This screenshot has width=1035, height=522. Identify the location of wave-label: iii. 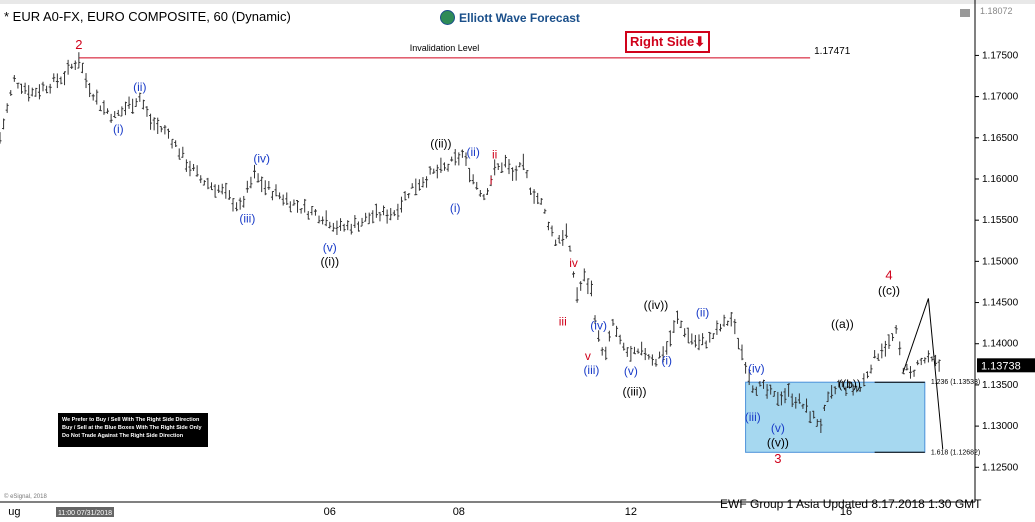
(563, 322).